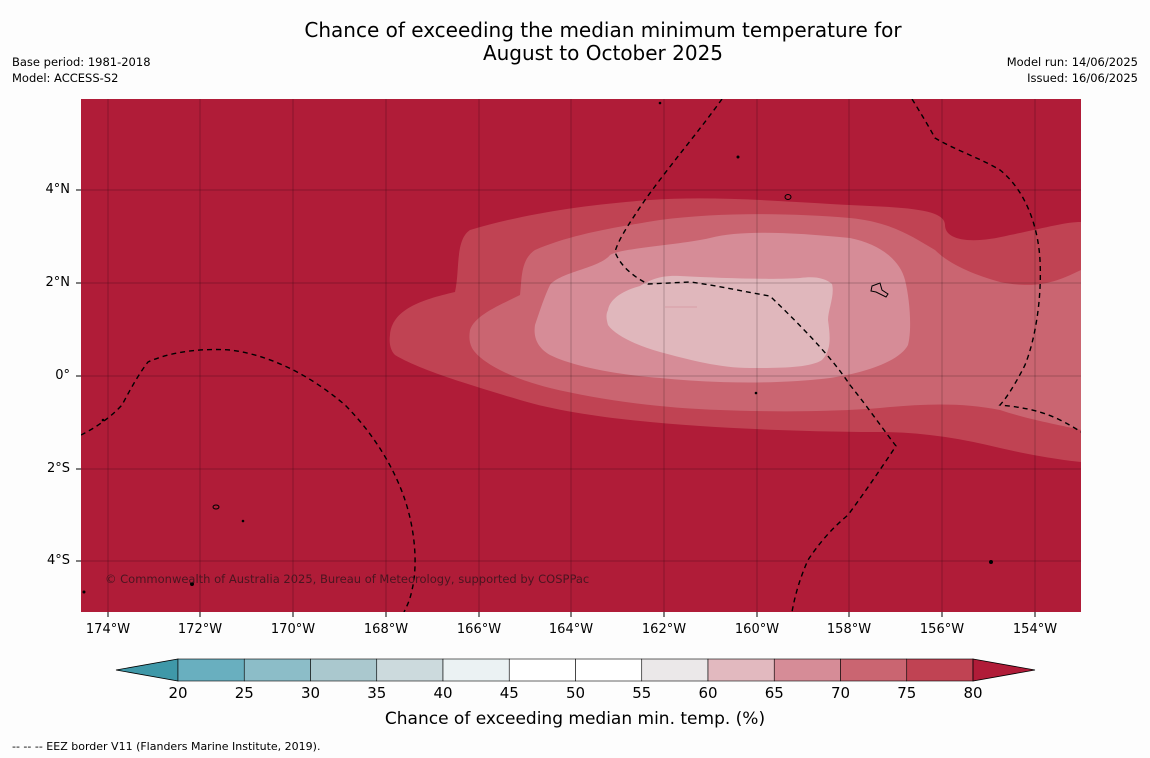 The width and height of the screenshot is (1150, 758). I want to click on lat-label-4n: 4°N, so click(58, 189).